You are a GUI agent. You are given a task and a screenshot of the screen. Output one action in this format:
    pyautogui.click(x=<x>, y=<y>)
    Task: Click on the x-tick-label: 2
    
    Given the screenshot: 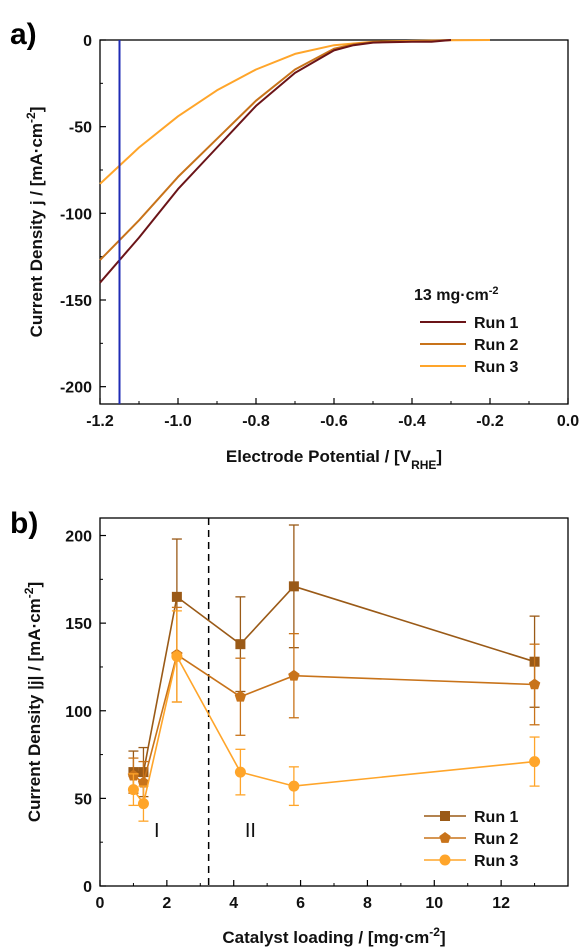 What is the action you would take?
    pyautogui.click(x=166, y=903)
    